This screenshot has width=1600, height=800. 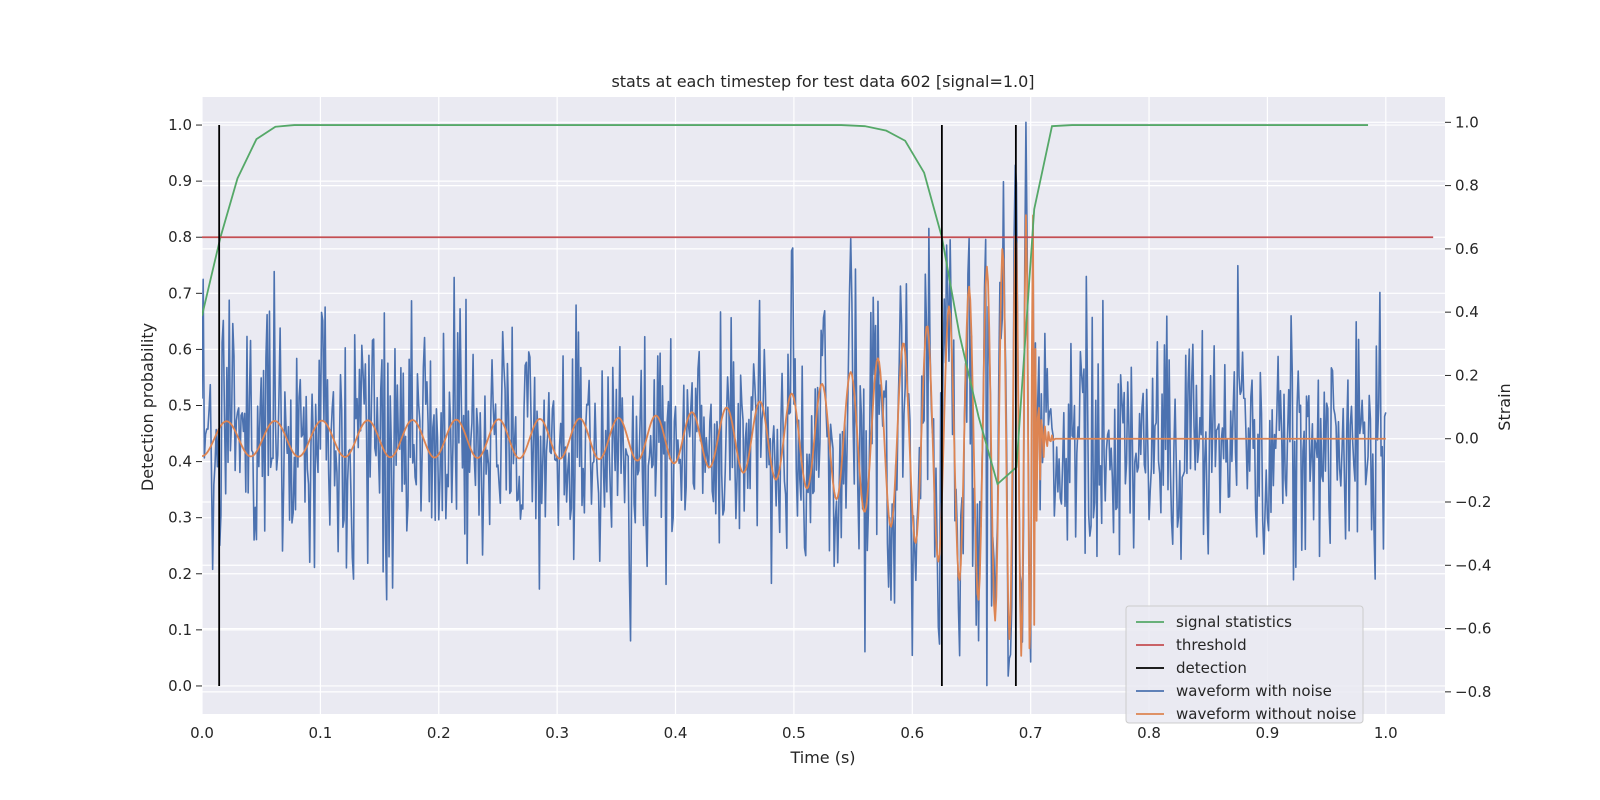 What do you see at coordinates (180, 574) in the screenshot?
I see `y-tick-label: 0.2` at bounding box center [180, 574].